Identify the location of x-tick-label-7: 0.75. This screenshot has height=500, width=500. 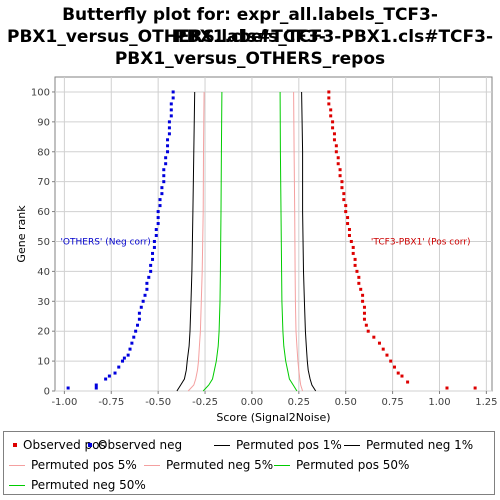
(392, 402).